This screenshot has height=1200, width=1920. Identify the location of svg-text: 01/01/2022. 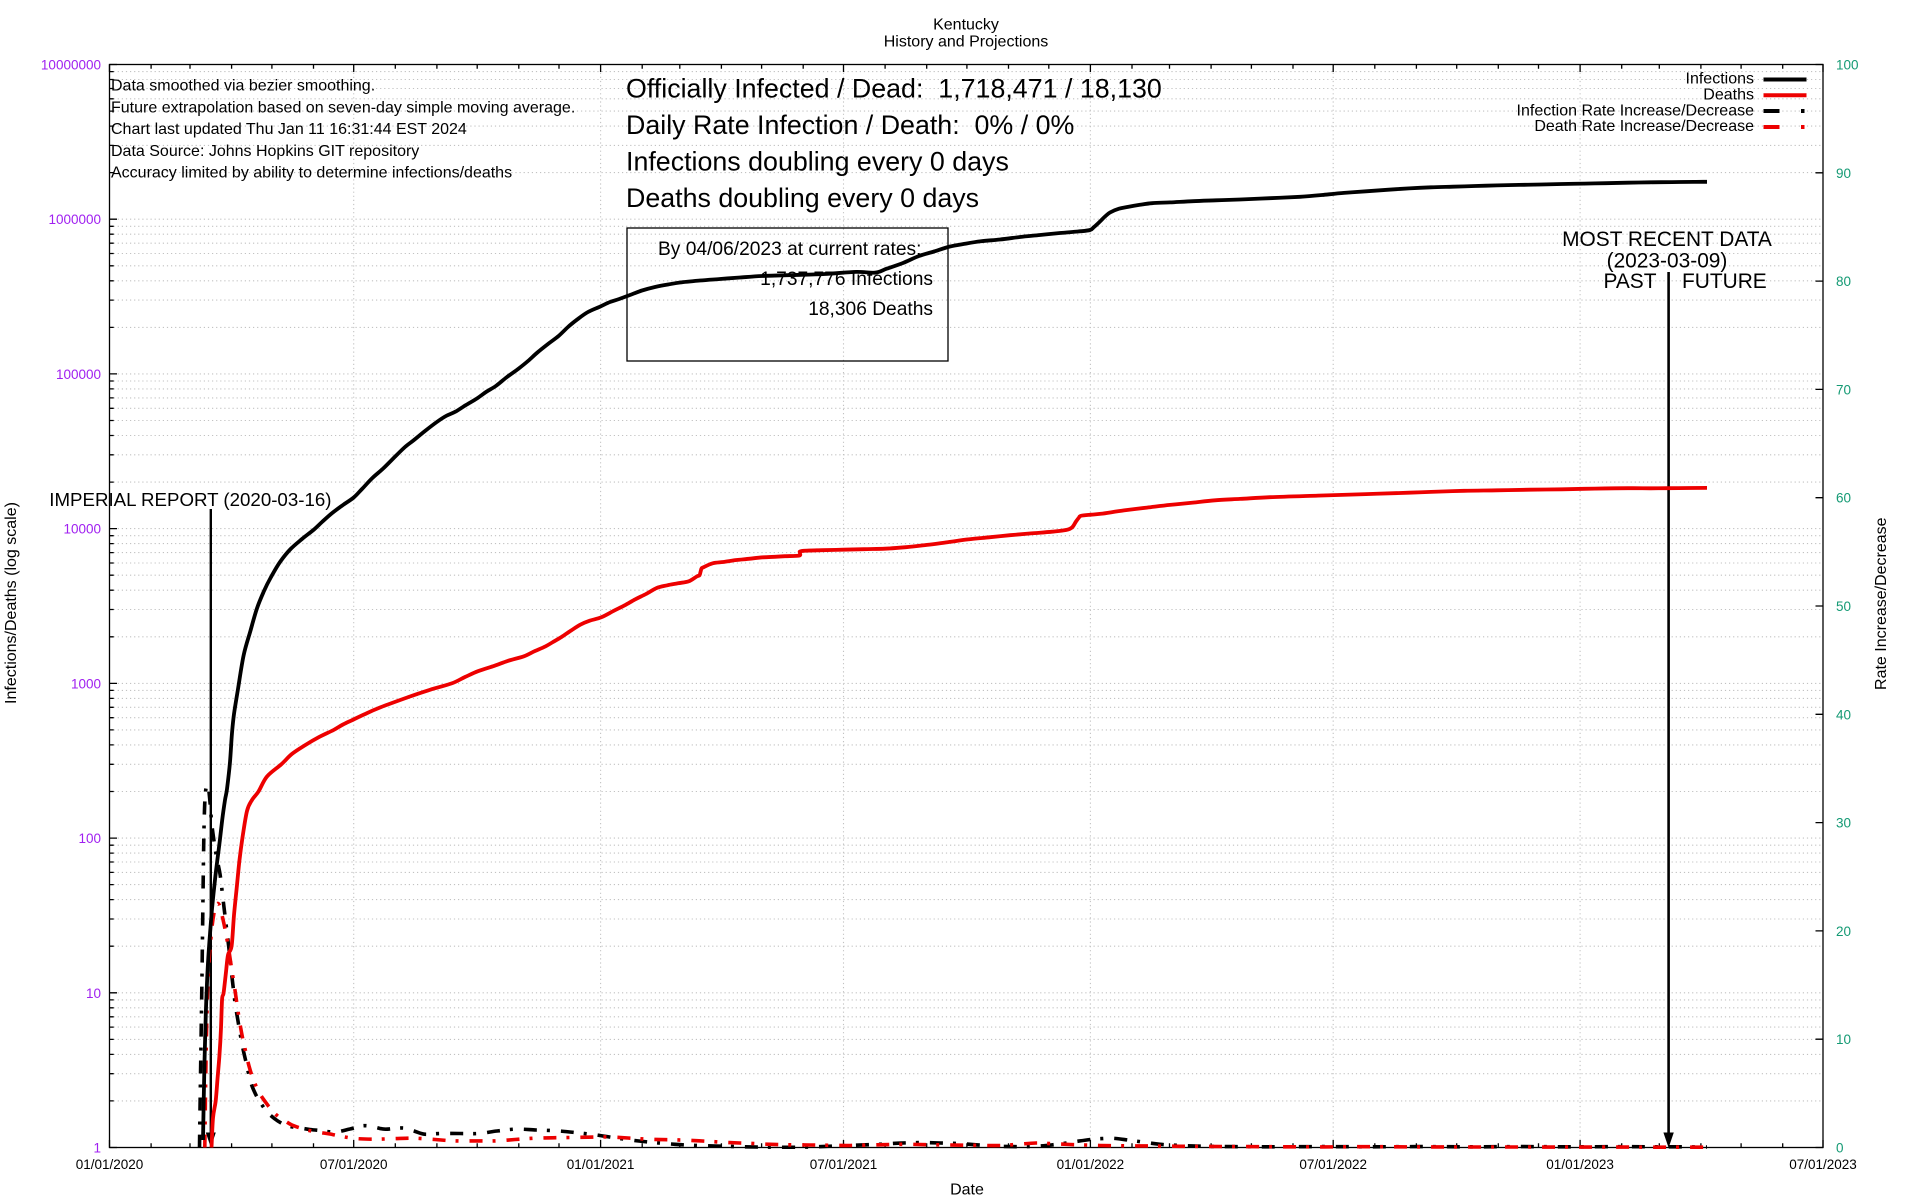
(1091, 1164).